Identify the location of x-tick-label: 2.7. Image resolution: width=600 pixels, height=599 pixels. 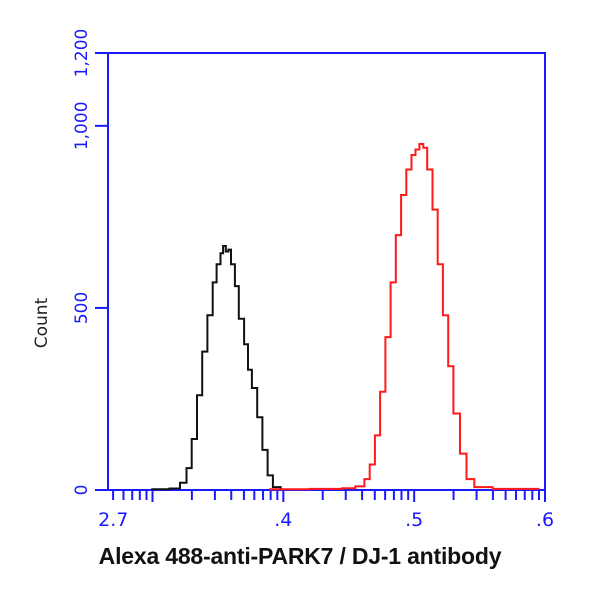
(113, 520).